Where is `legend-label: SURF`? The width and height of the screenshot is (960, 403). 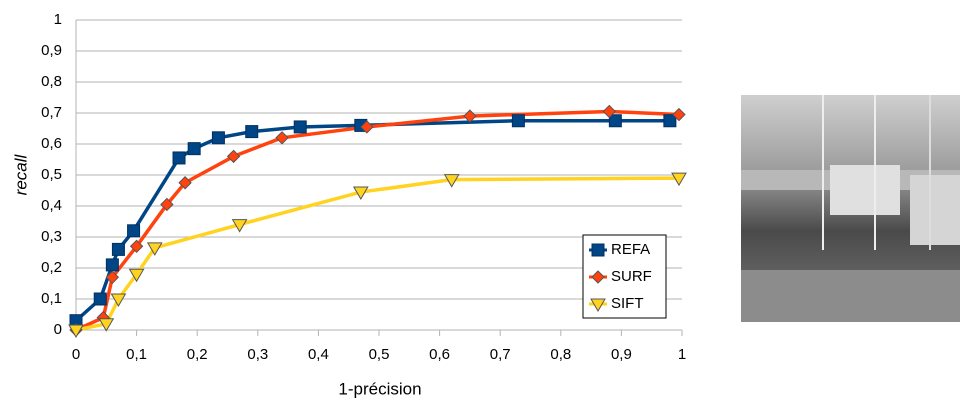 legend-label: SURF is located at coordinates (631, 276).